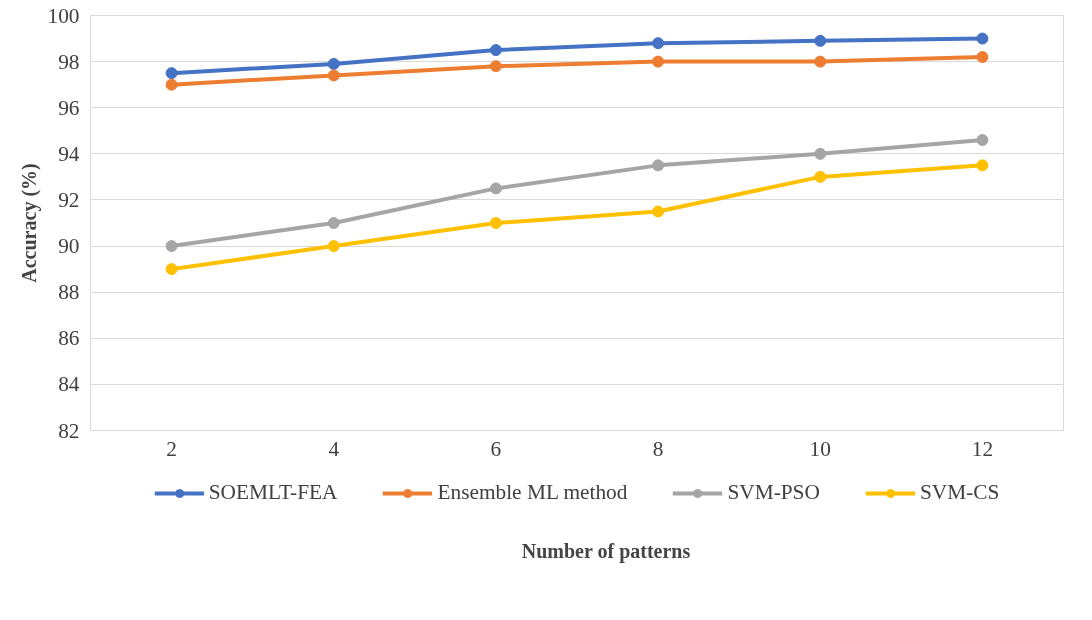  What do you see at coordinates (69, 153) in the screenshot?
I see `y-tick-label: 94` at bounding box center [69, 153].